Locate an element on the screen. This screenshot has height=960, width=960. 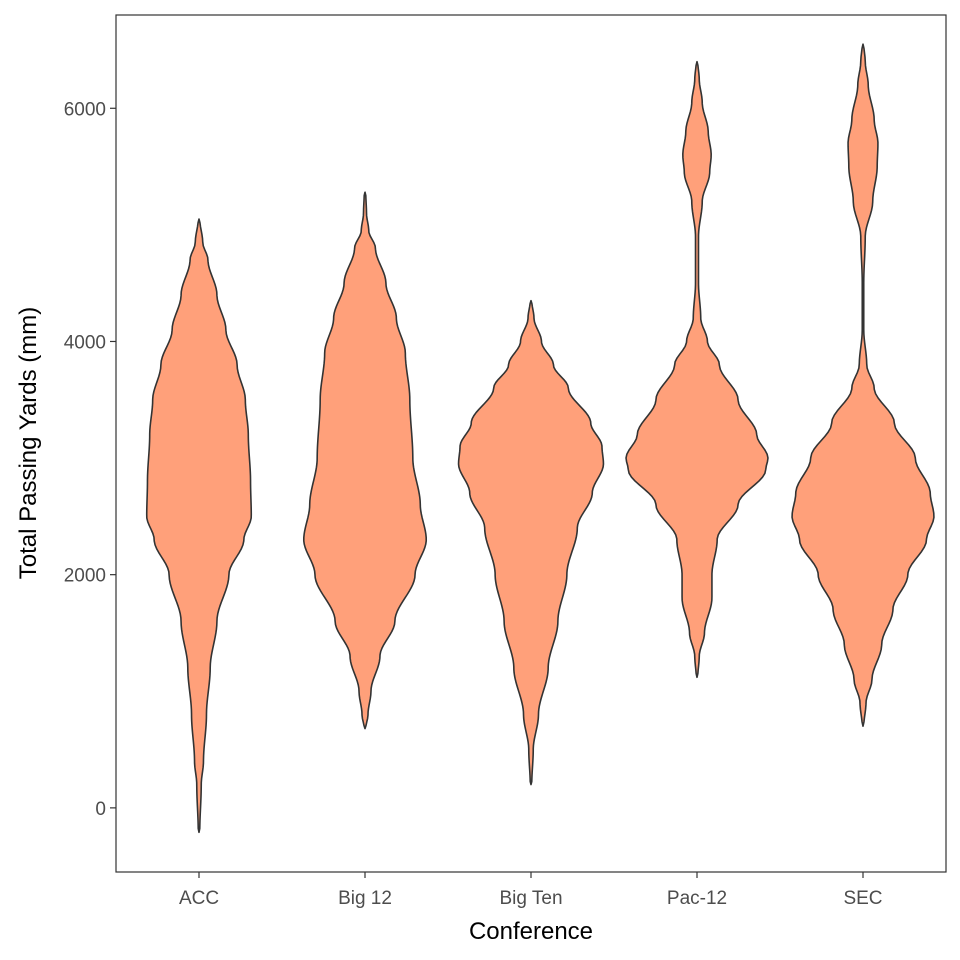
y-axis: 0 2000 4000 6000 is located at coordinates (90, 459).